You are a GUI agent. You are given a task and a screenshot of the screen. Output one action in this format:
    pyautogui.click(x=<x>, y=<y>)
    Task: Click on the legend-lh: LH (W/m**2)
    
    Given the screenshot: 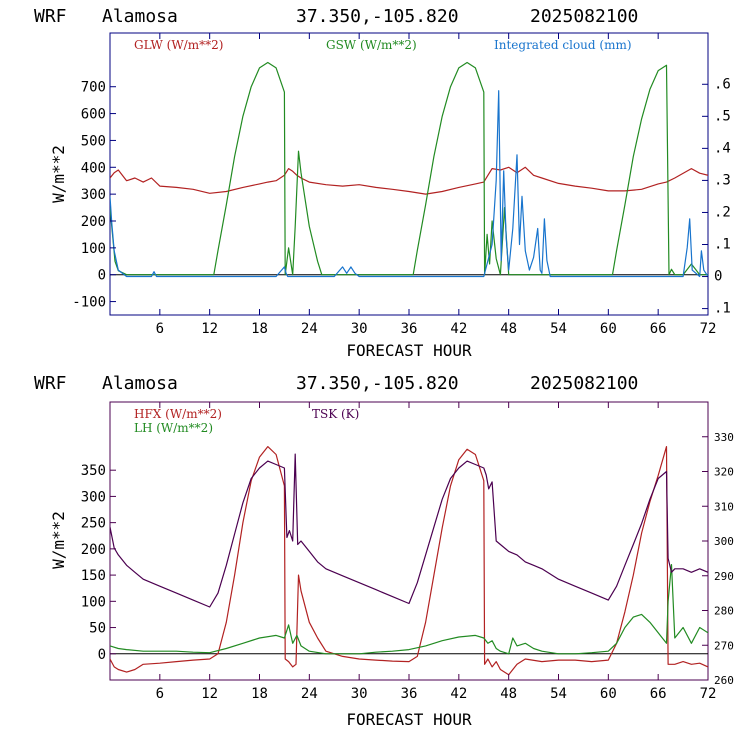 What is the action you would take?
    pyautogui.click(x=173, y=428)
    